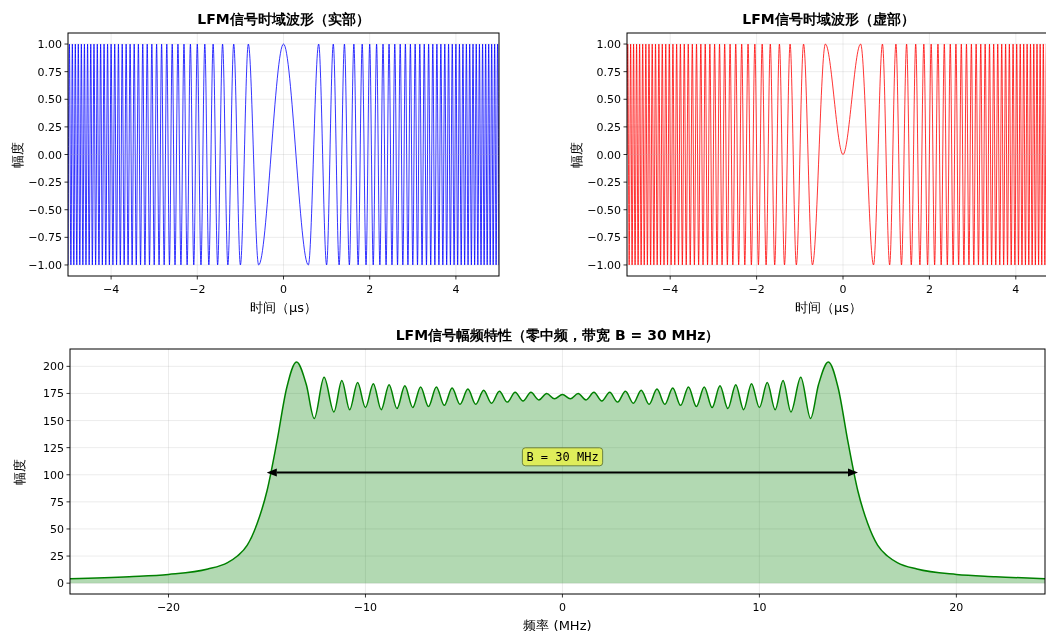  I want to click on y-tick-label: 50, so click(57, 529).